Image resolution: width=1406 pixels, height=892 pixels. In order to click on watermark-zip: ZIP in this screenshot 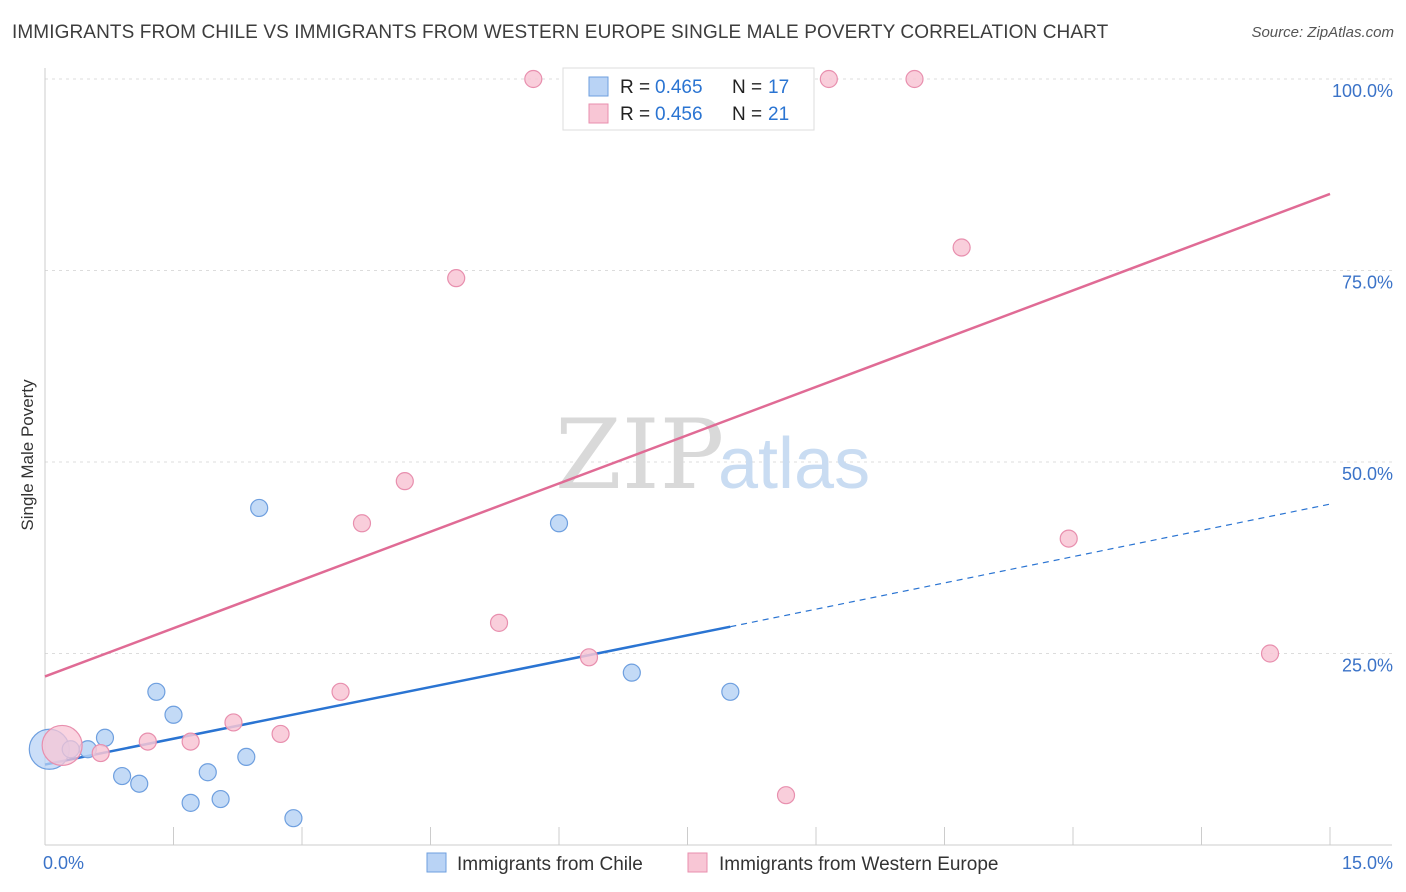, I will do `click(639, 455)`.